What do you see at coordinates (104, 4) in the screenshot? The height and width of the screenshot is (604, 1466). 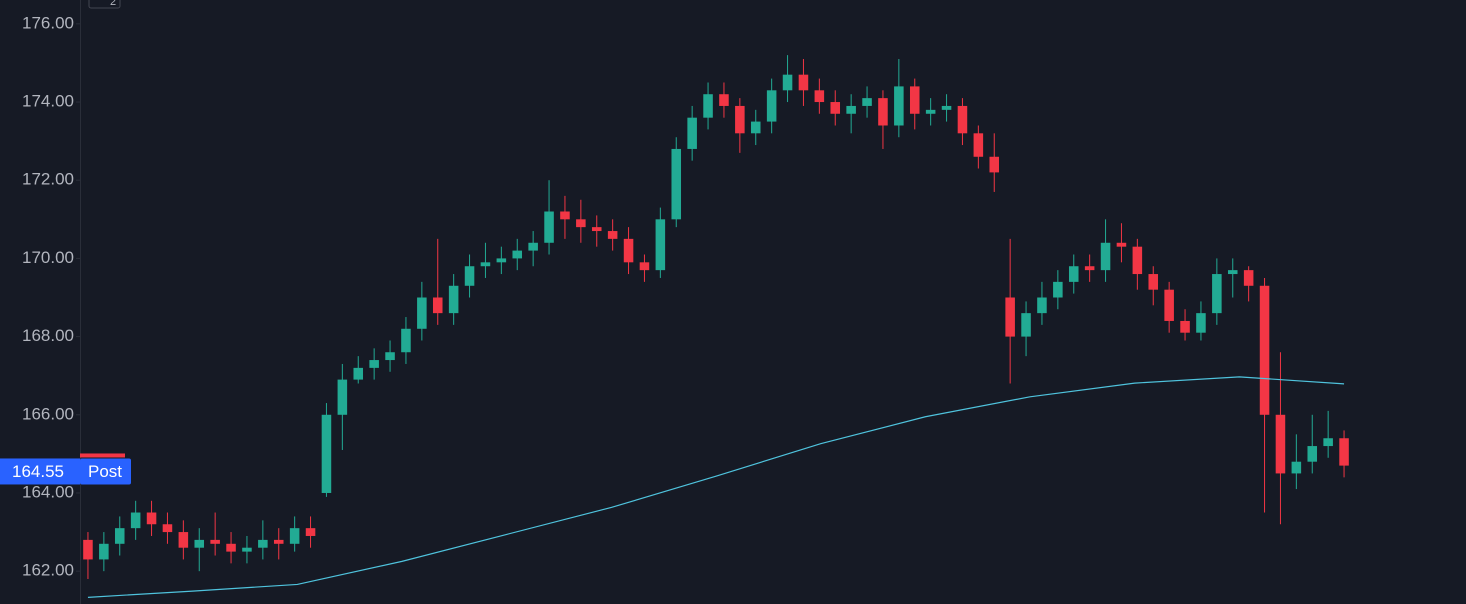 I see `badge-box` at bounding box center [104, 4].